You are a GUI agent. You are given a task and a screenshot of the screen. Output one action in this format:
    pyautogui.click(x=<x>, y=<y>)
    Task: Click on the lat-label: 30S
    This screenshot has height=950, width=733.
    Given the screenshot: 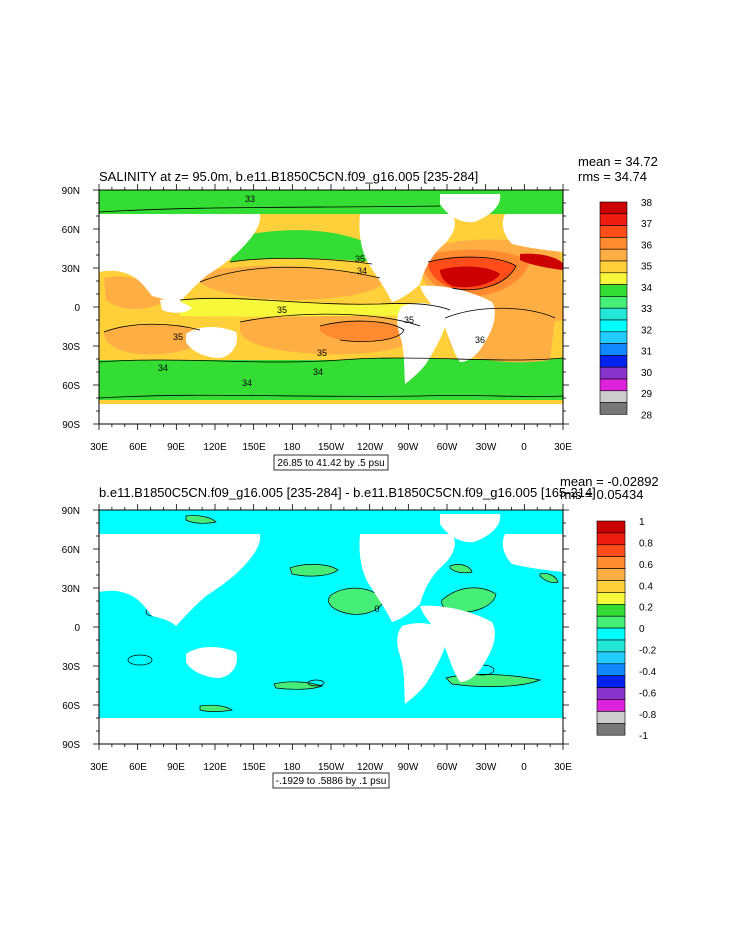 What is the action you would take?
    pyautogui.click(x=71, y=667)
    